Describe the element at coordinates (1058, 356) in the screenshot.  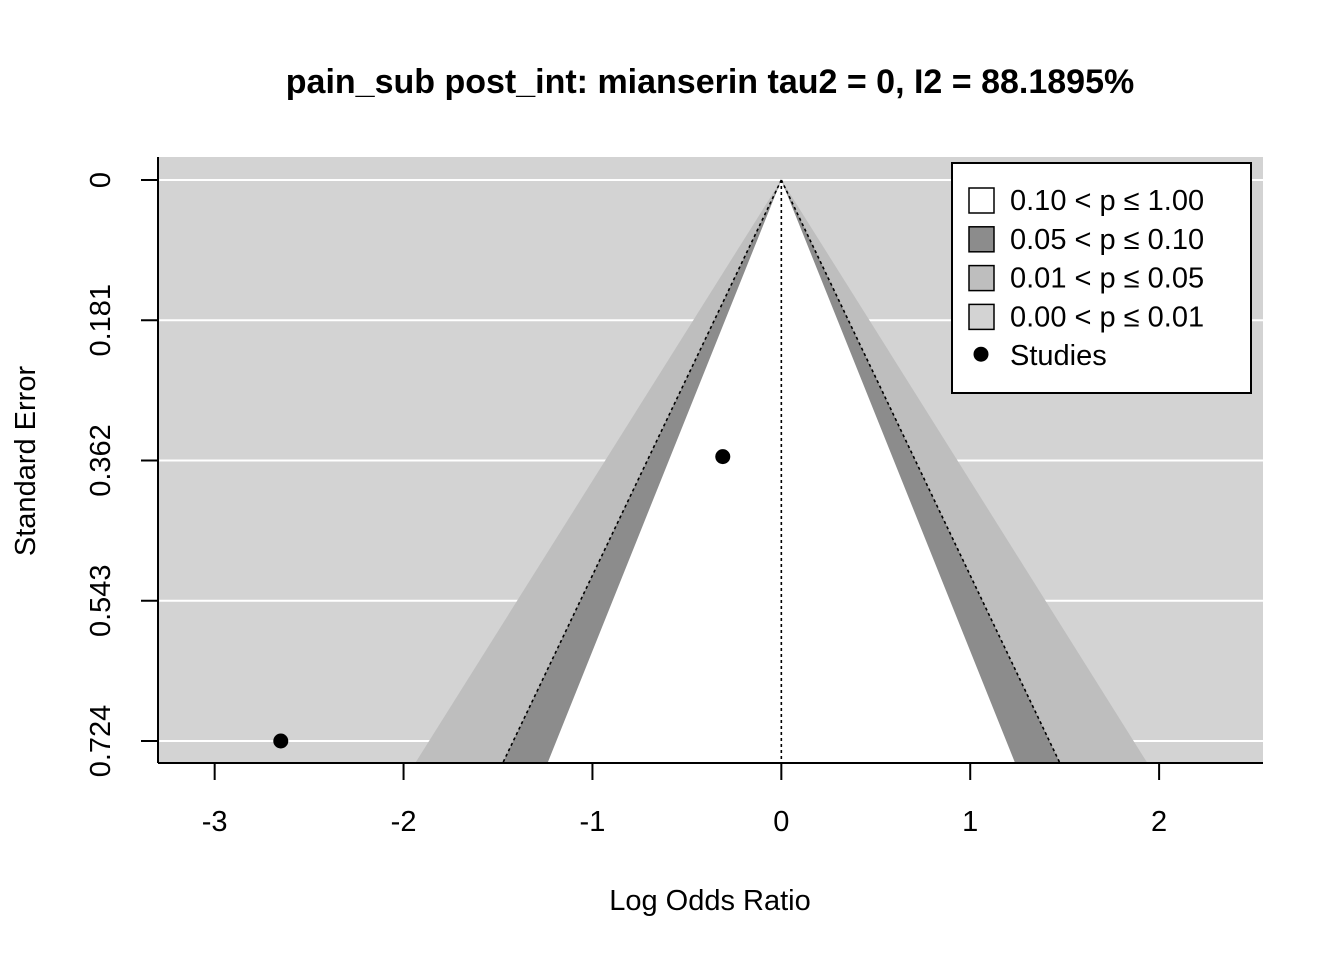
I see `legend-label: Studies` at that location.